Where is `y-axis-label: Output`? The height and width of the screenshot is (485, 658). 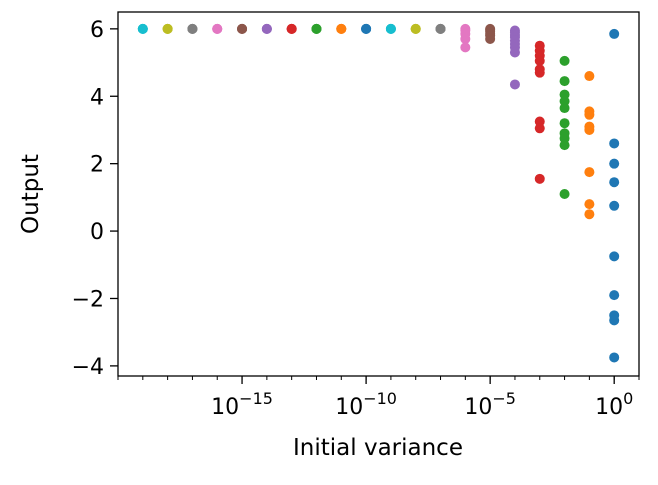 y-axis-label: Output is located at coordinates (31, 194).